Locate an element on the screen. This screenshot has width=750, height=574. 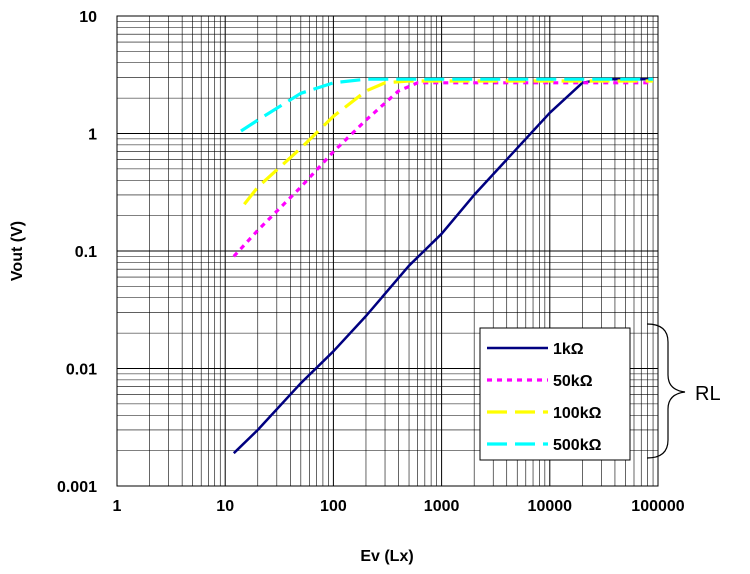
y-tick-labels: 0.001 0.01 0.1 1 10 is located at coordinates (77, 252).